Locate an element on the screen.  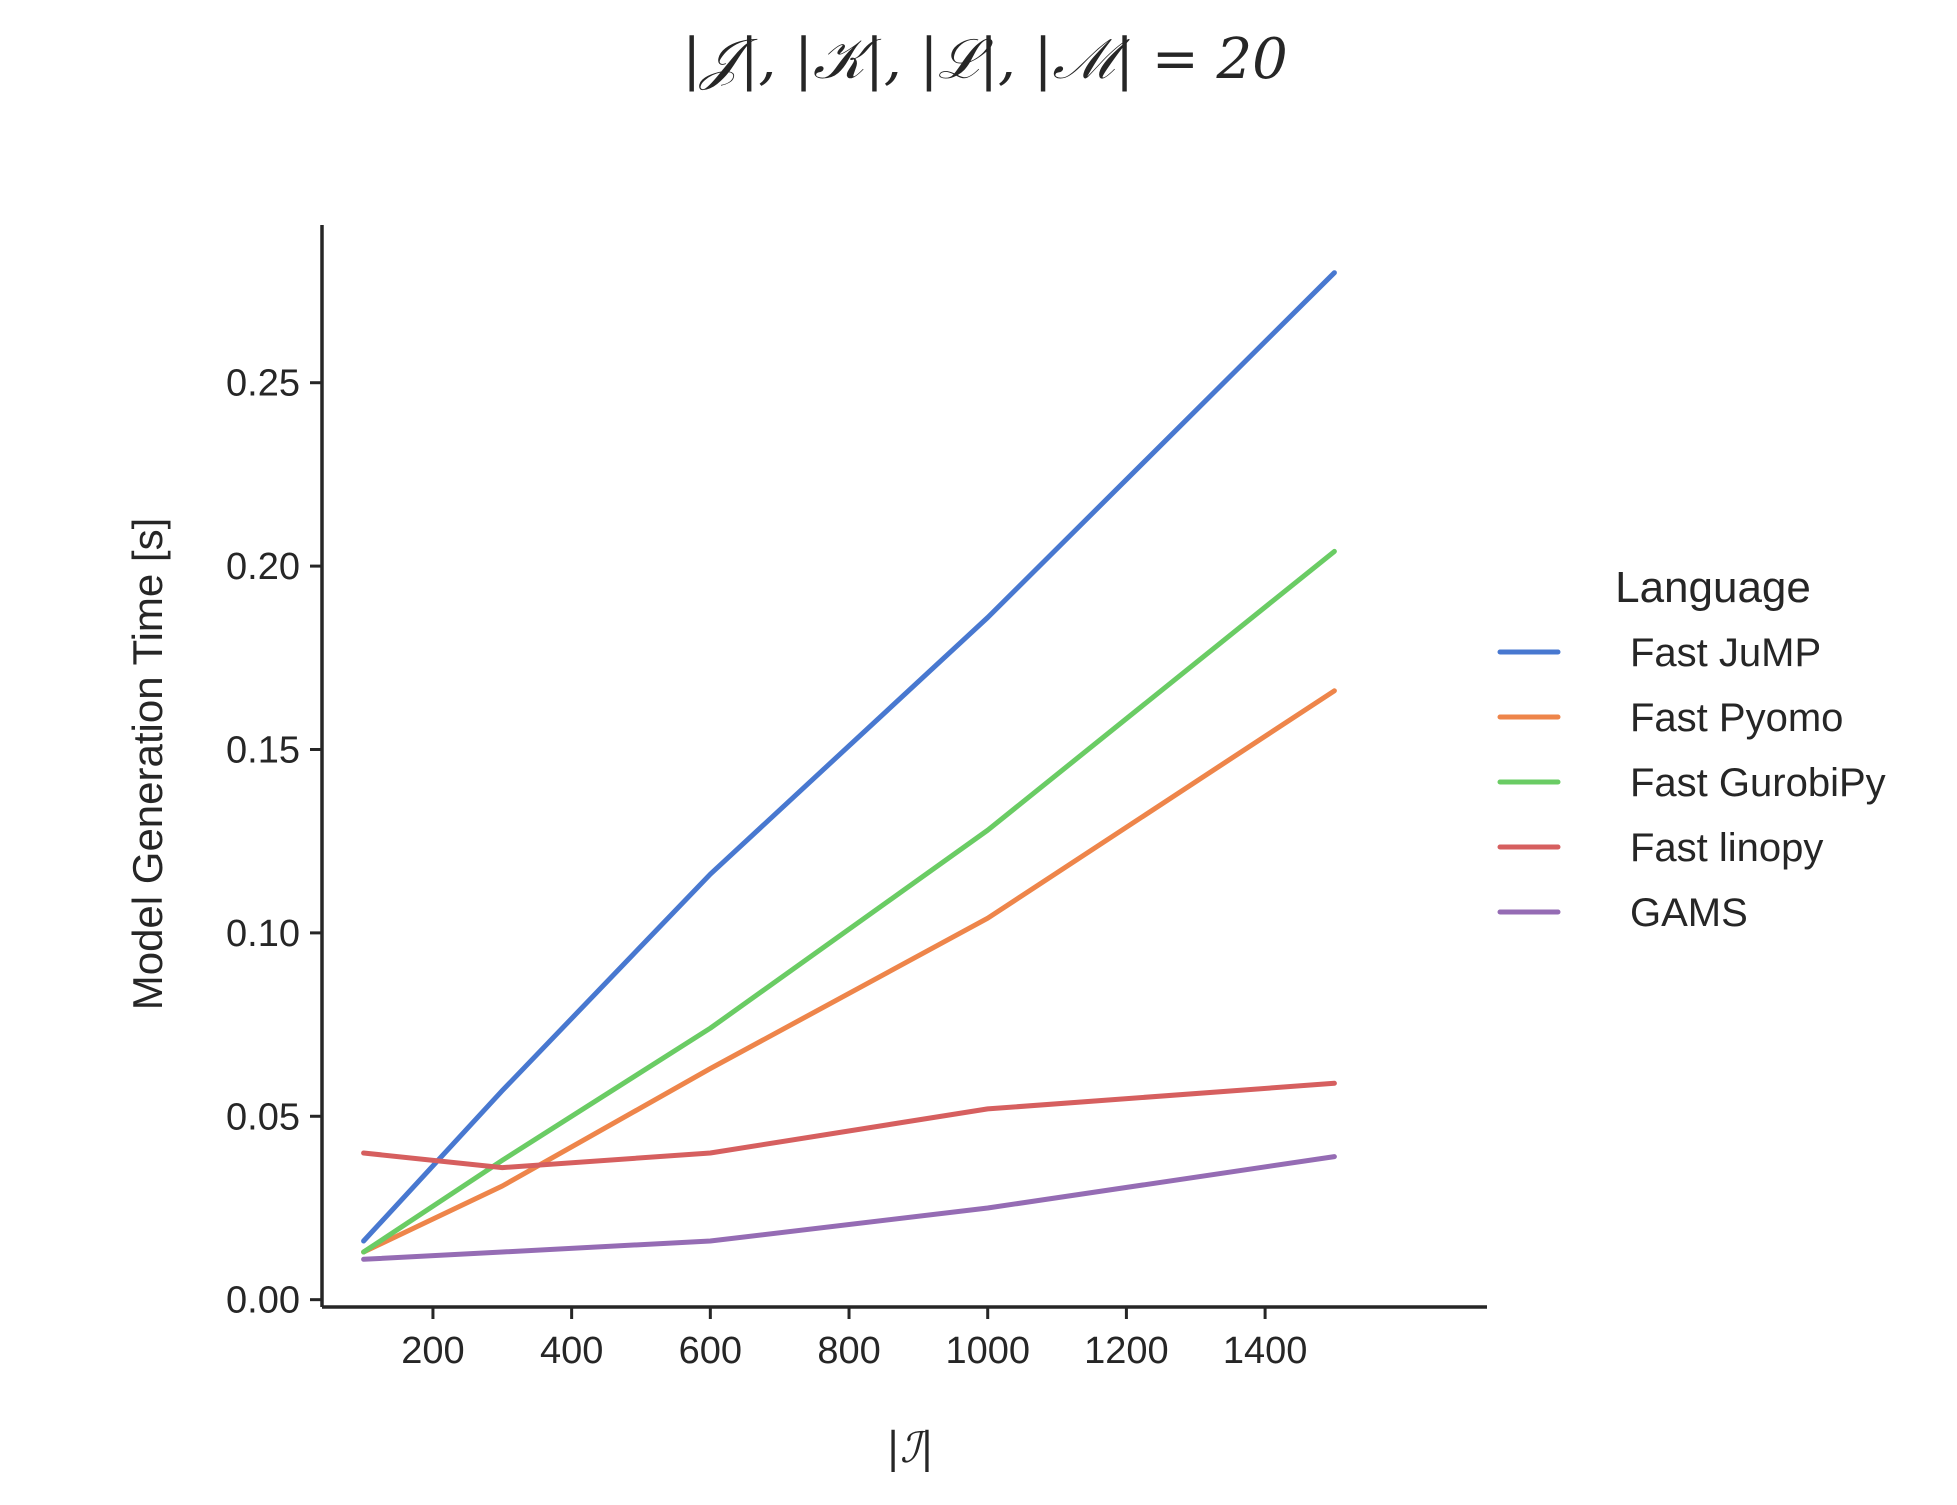
x-tick-label: 600 is located at coordinates (710, 1351).